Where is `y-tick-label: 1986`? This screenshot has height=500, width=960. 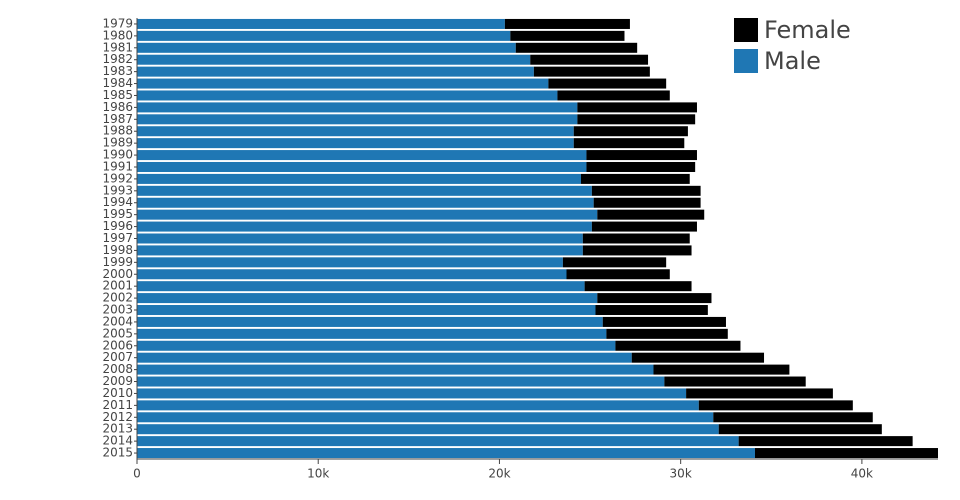
y-tick-label: 1986 is located at coordinates (117, 107).